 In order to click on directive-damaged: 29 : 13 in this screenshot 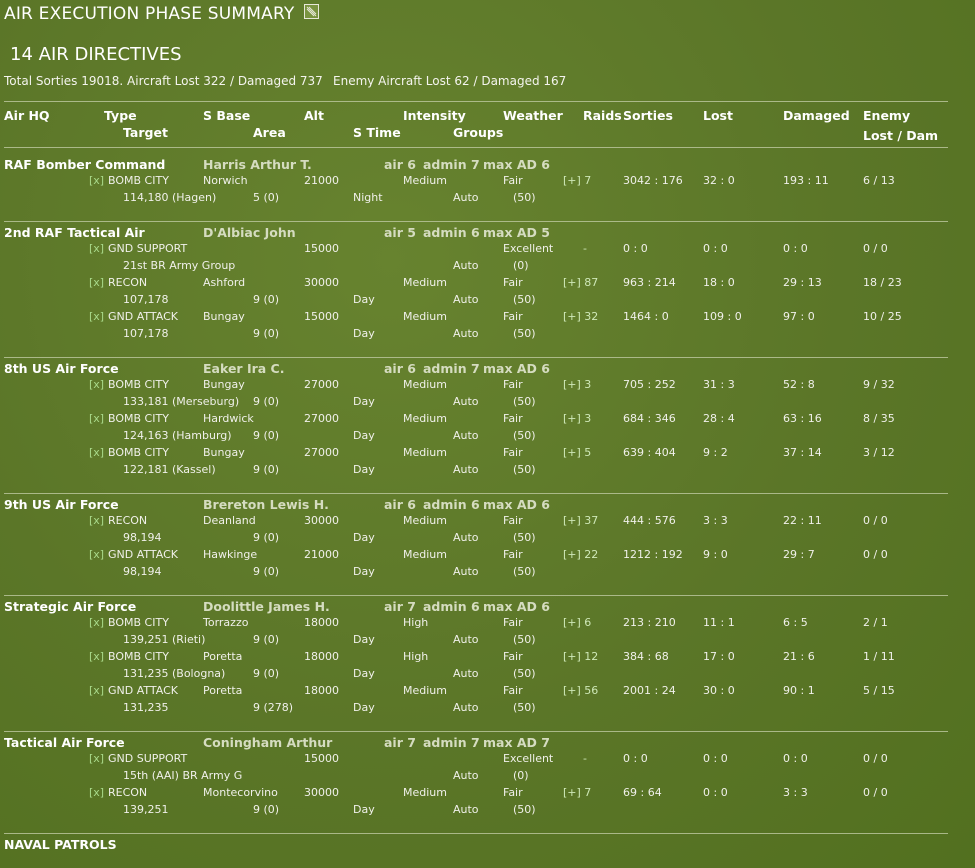, I will do `click(802, 282)`.